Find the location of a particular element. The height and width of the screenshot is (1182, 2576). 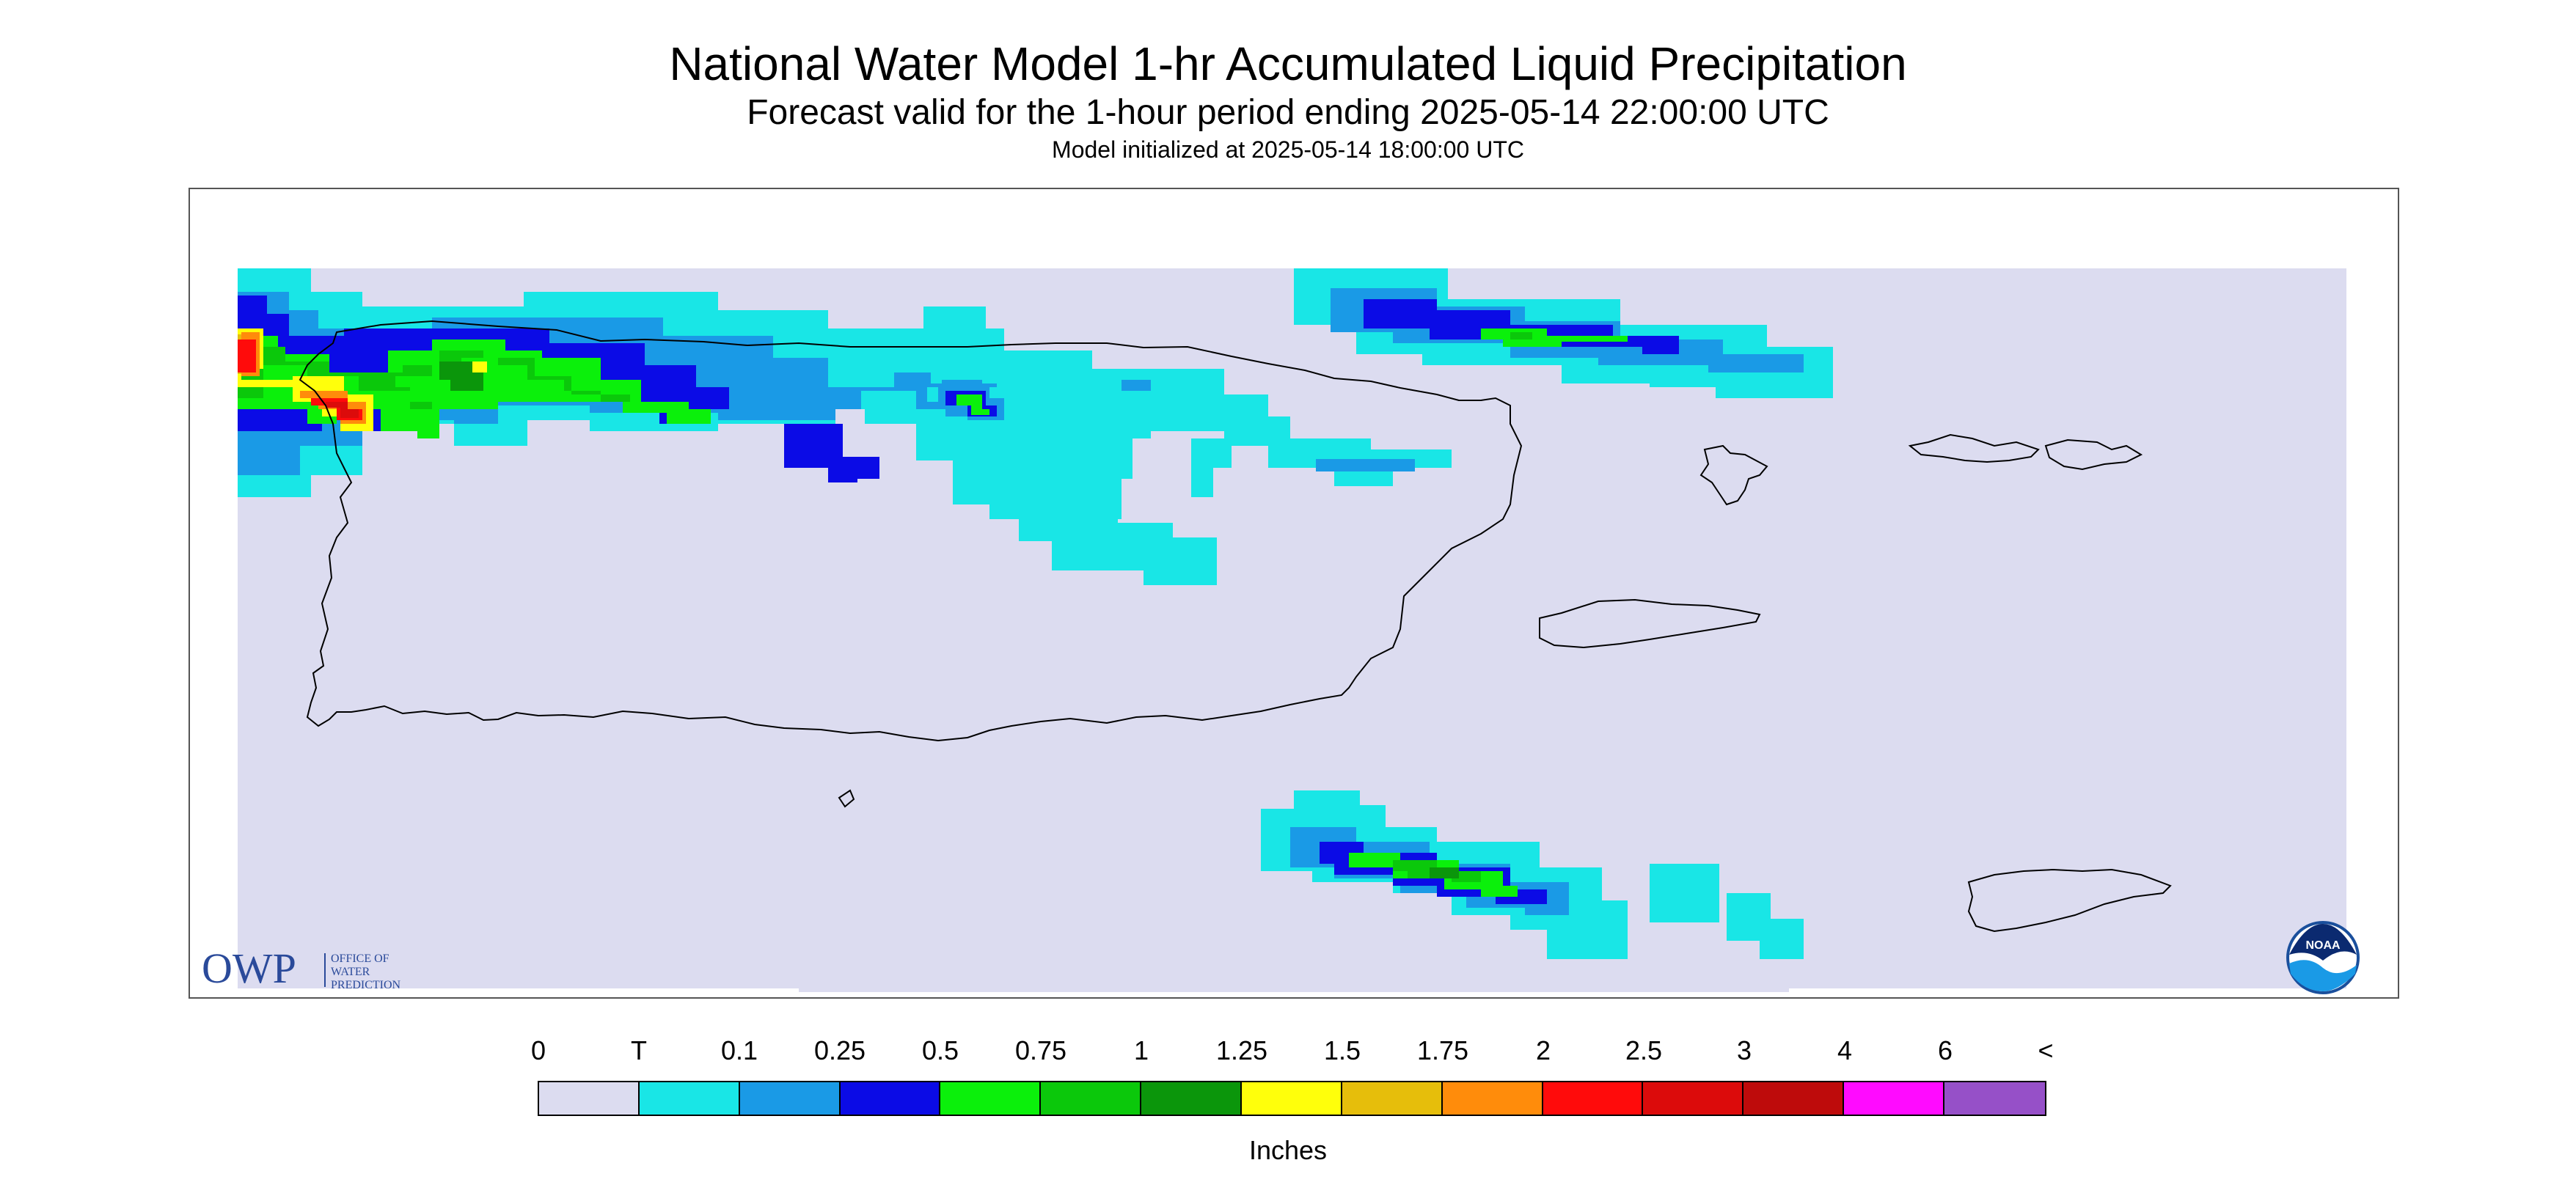

legend-tick-label: < is located at coordinates (2046, 1050).